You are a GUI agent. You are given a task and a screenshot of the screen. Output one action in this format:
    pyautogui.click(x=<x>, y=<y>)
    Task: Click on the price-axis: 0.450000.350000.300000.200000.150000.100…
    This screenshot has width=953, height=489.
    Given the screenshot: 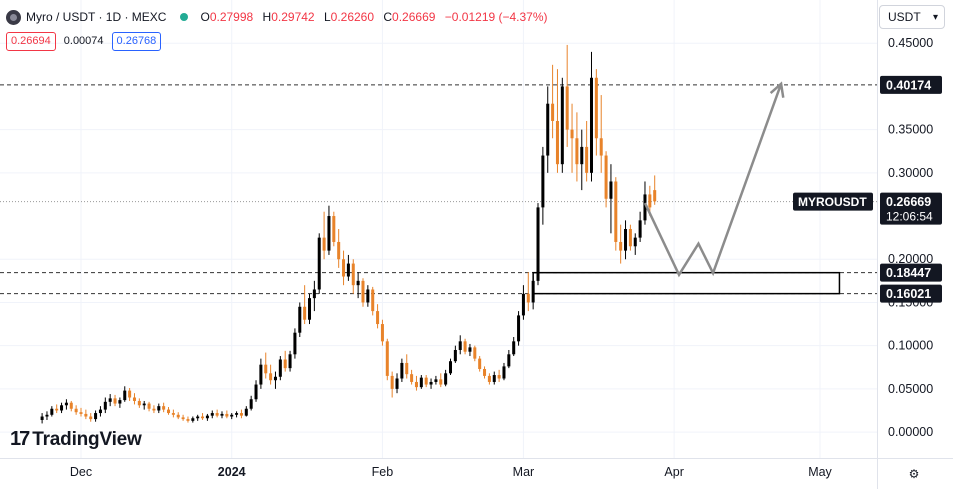 What is the action you would take?
    pyautogui.click(x=910, y=237)
    